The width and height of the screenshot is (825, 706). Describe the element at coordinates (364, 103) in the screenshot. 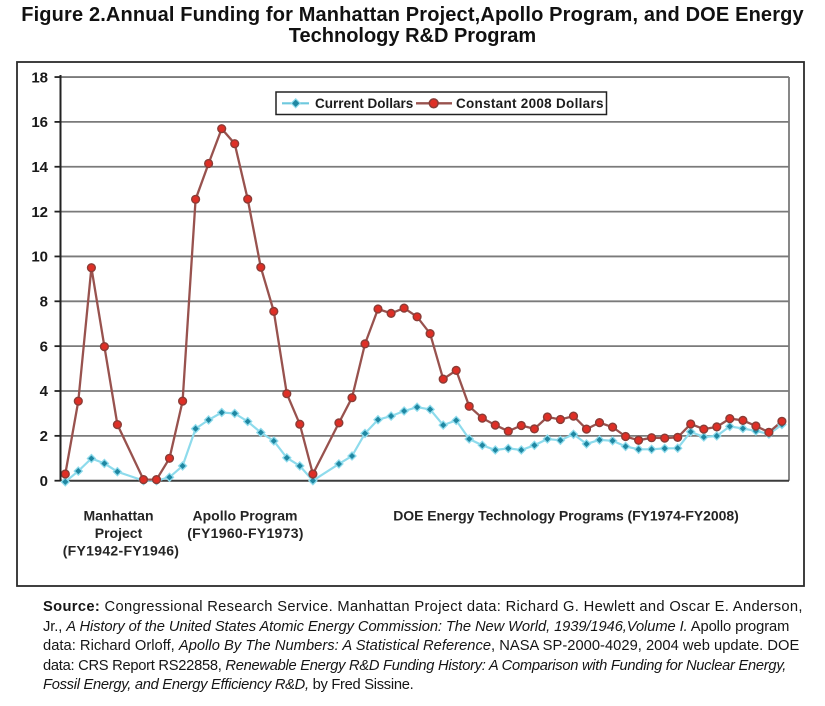

I see `svg-text: Current Dollars` at that location.